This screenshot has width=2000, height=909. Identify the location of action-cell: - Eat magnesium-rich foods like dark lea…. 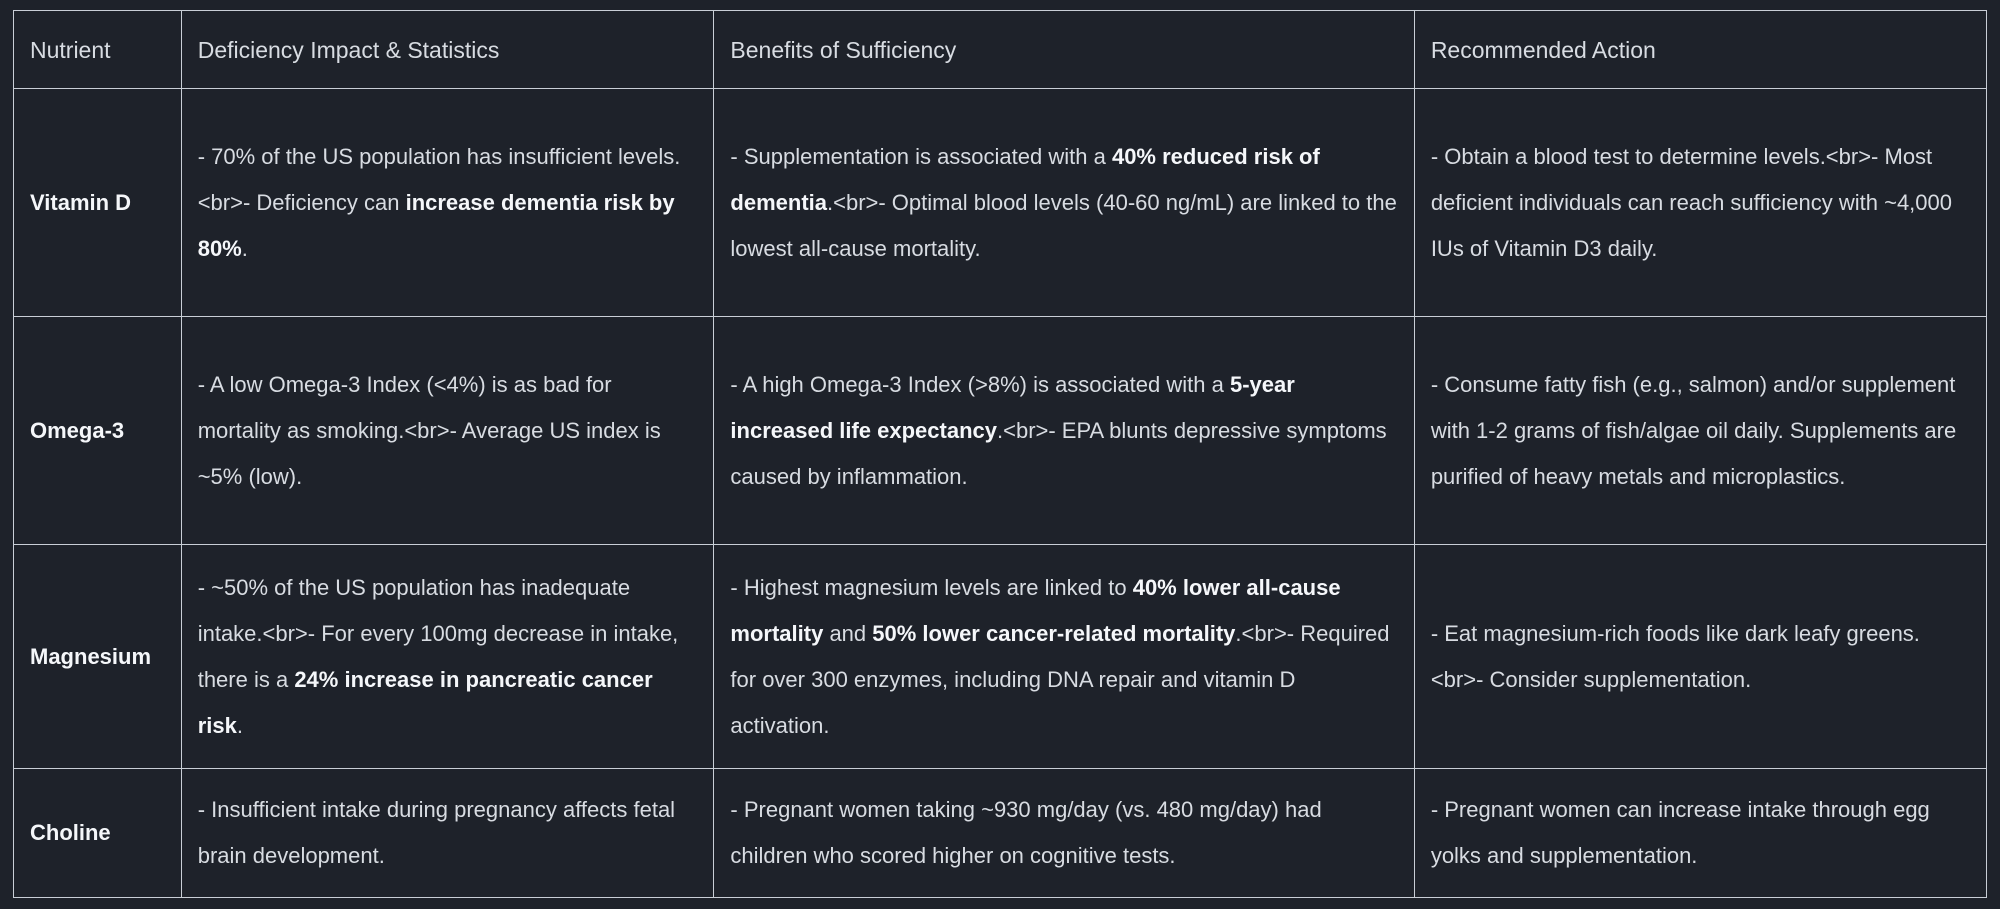
(1700, 656).